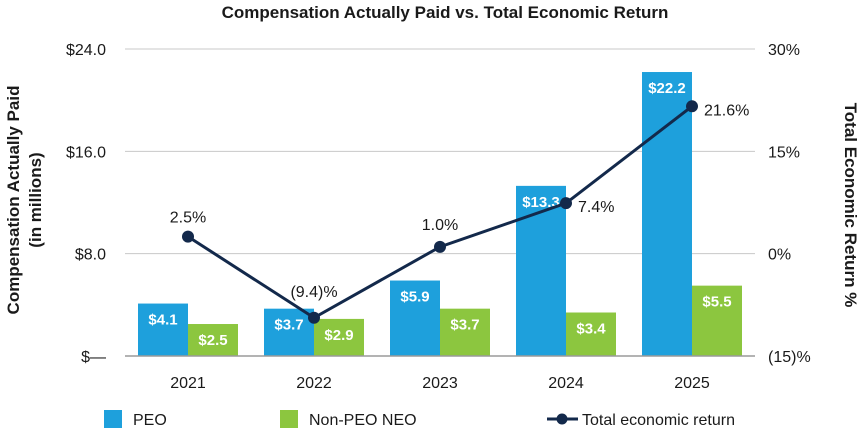  Describe the element at coordinates (188, 218) in the screenshot. I see `return-label: 2.5%` at that location.